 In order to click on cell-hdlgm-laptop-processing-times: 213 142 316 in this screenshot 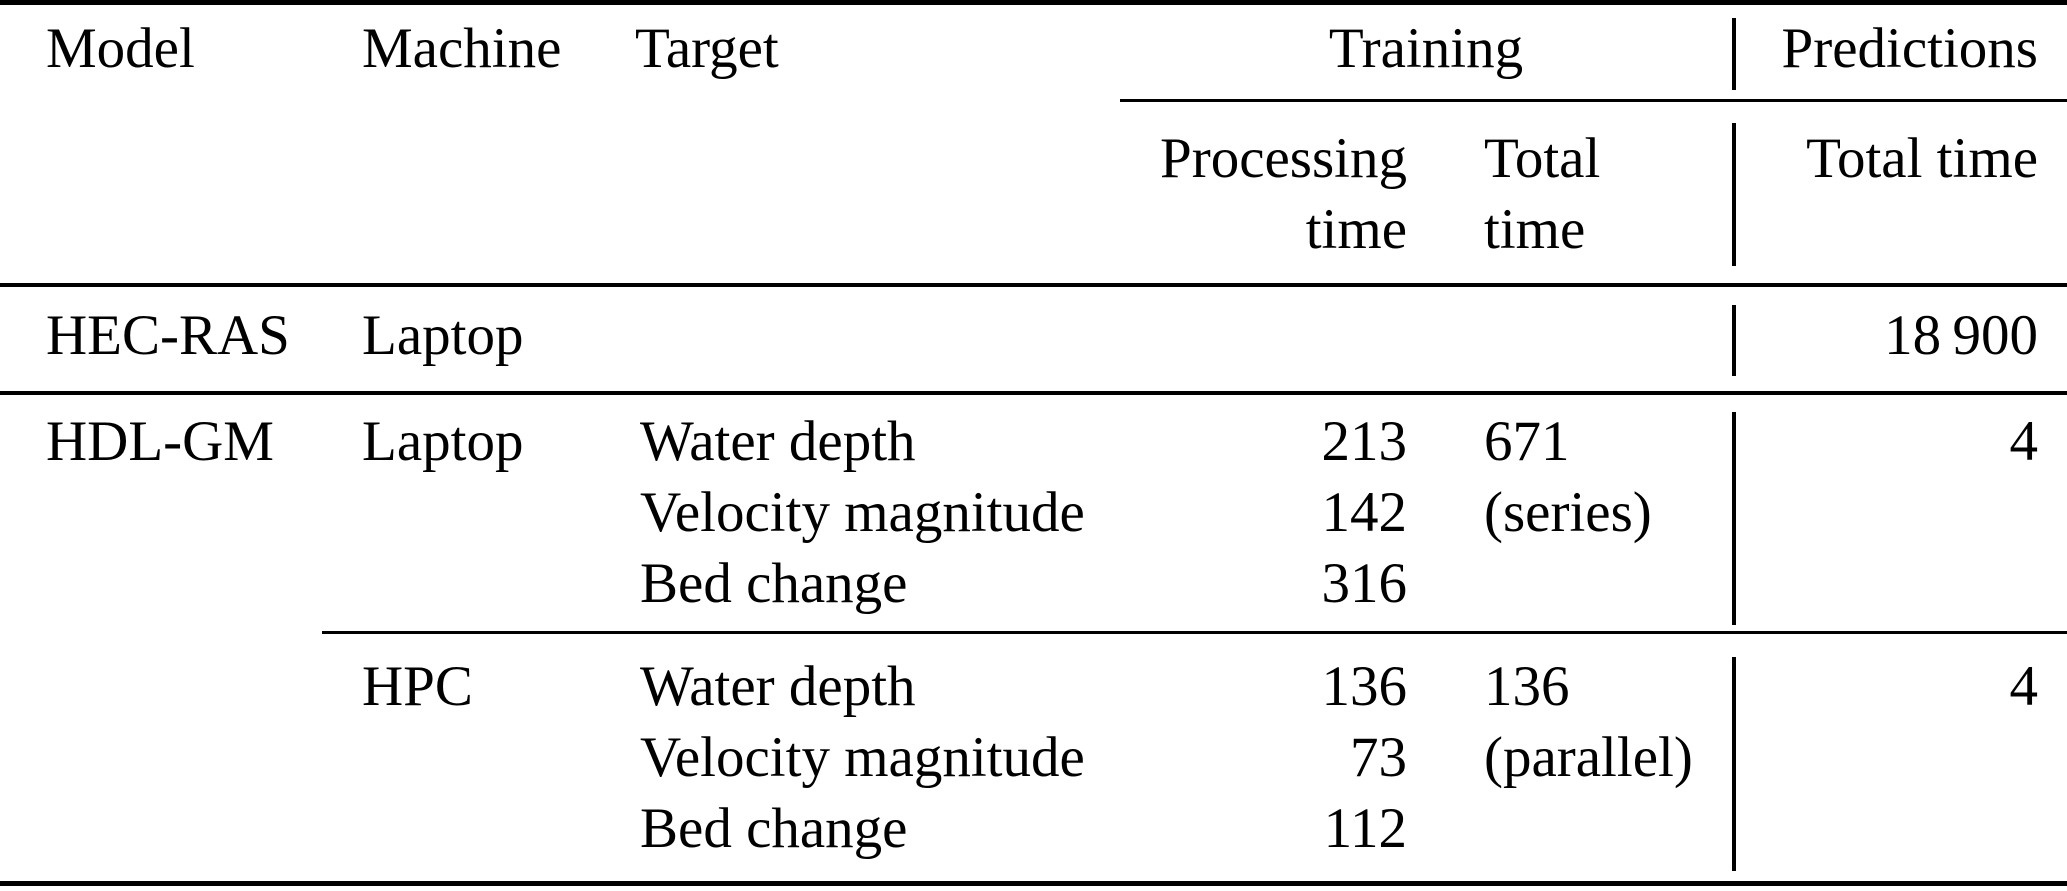, I will do `click(1365, 512)`.